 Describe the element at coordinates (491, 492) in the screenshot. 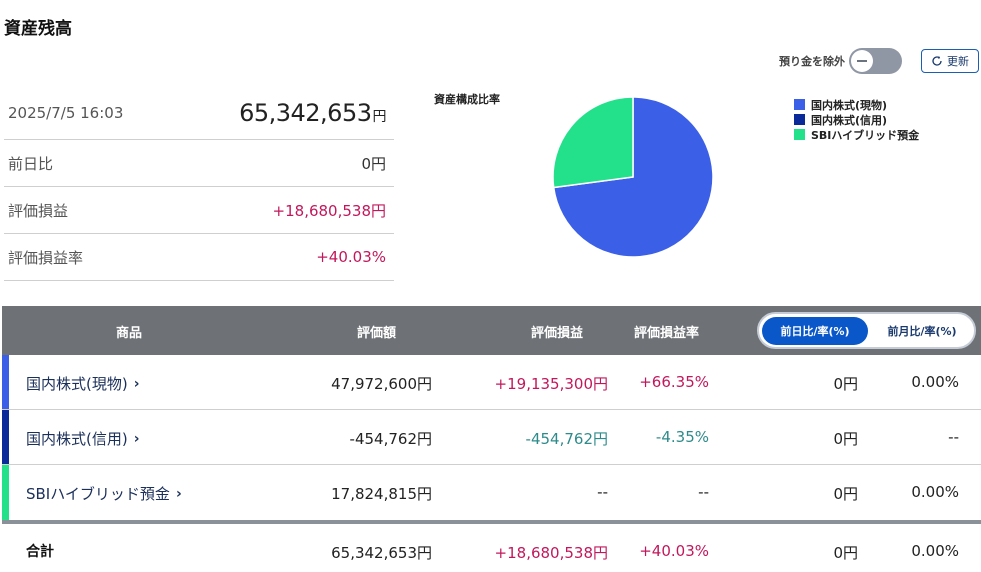

I see `table-row: SBIハイブリッド預金 › 17,824,815円 -- -- 0円 0.00%` at that location.